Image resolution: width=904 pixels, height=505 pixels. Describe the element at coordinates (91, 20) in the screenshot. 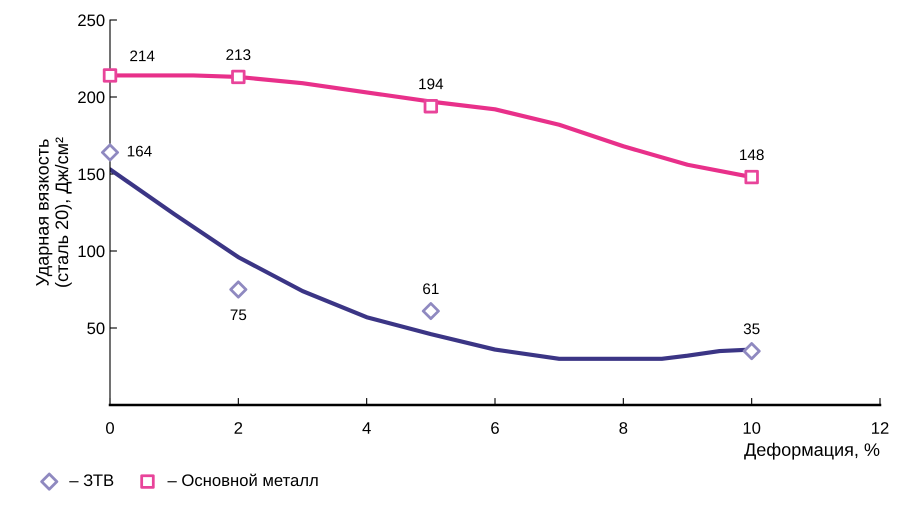

I see `y-tick-label: 250` at that location.